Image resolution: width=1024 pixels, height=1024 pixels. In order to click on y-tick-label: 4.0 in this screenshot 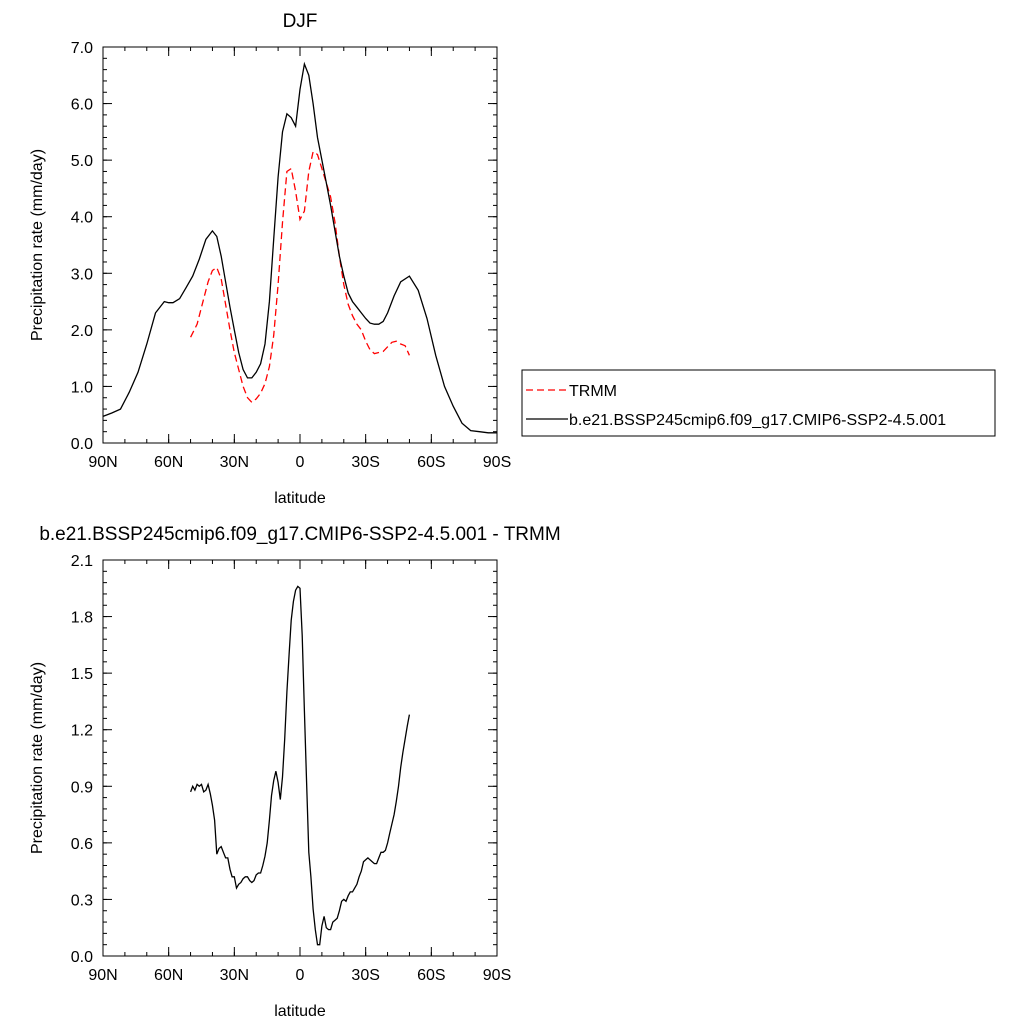, I will do `click(82, 218)`.